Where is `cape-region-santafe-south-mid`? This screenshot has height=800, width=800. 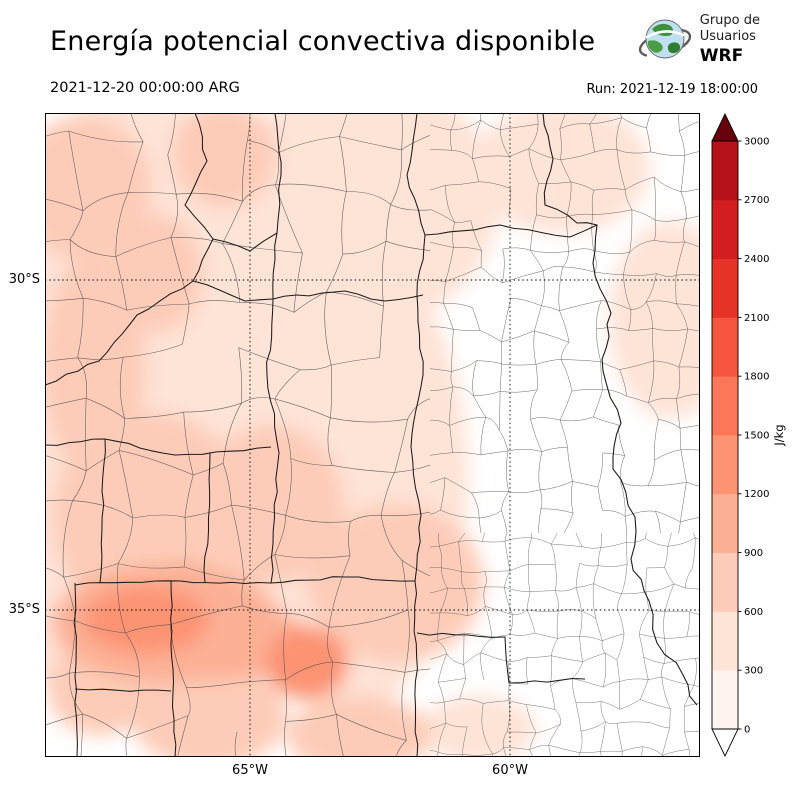
cape-region-santafe-south-mid is located at coordinates (395, 583).